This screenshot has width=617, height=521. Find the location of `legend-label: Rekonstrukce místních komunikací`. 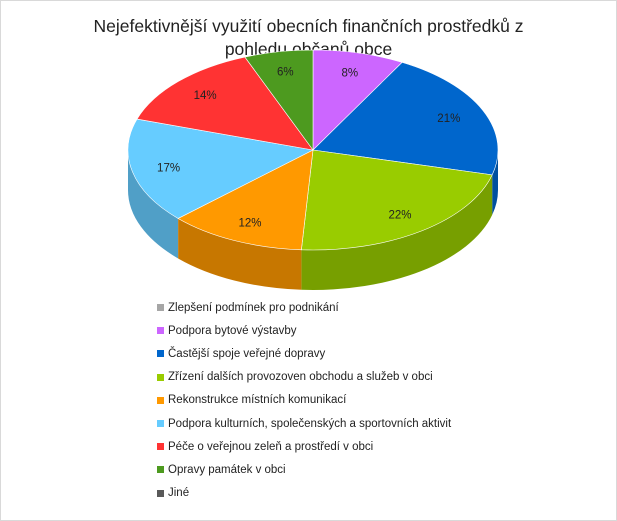

legend-label: Rekonstrukce místních komunikací is located at coordinates (257, 400).